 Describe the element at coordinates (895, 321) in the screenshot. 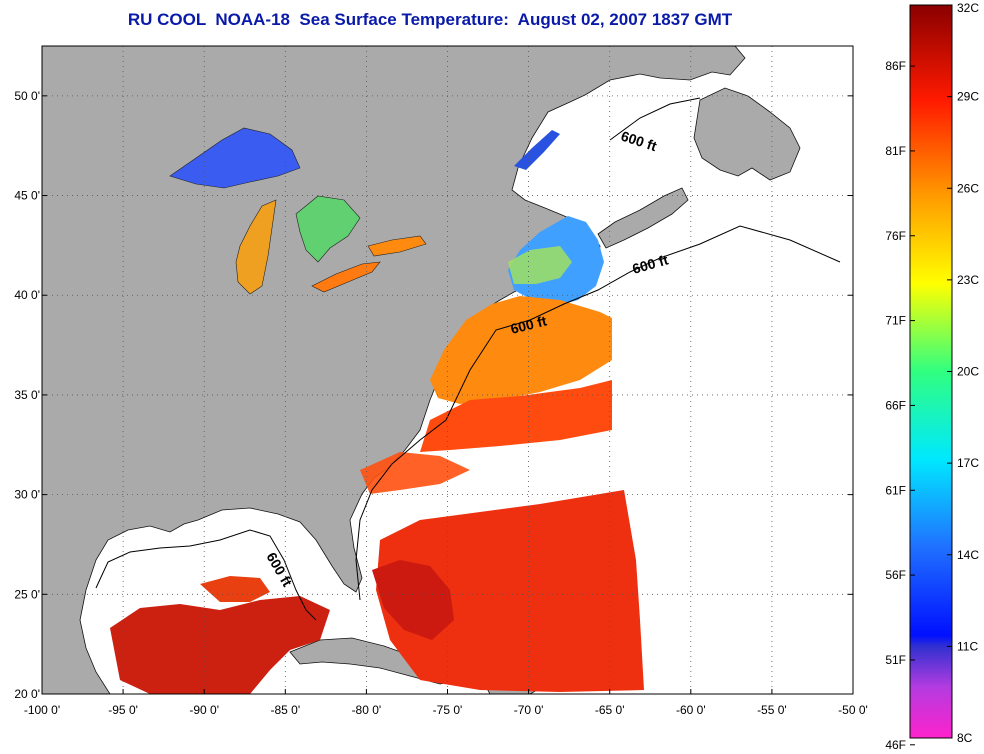

I see `colorbar-fahrenheit-label: 71F` at that location.